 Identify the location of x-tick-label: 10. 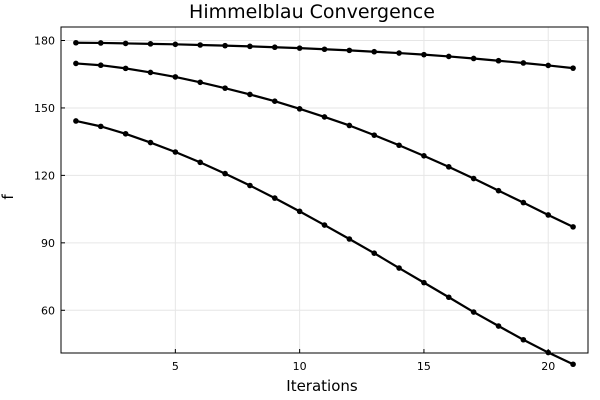
(300, 366).